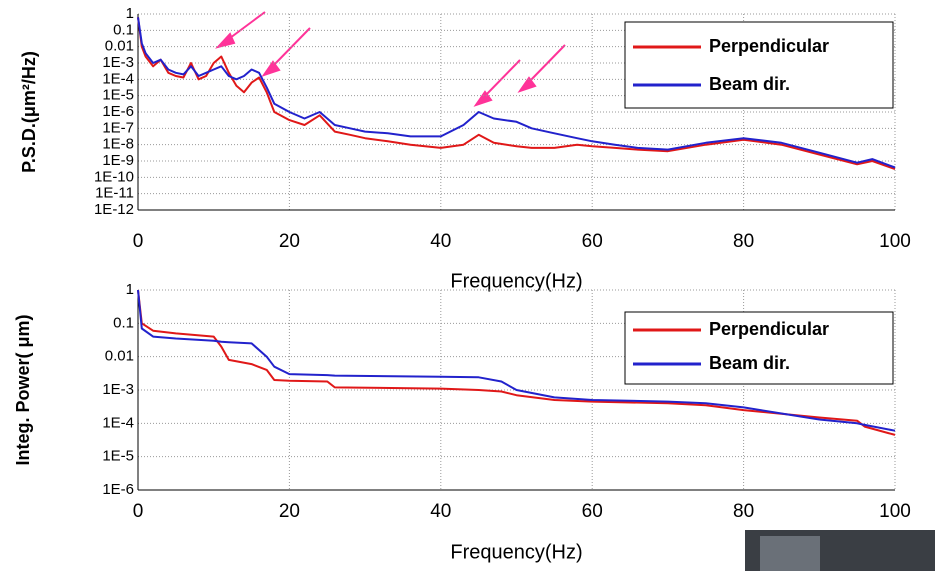  What do you see at coordinates (23, 389) in the screenshot?
I see `y-axis-label: Integ. Power( μm)` at bounding box center [23, 389].